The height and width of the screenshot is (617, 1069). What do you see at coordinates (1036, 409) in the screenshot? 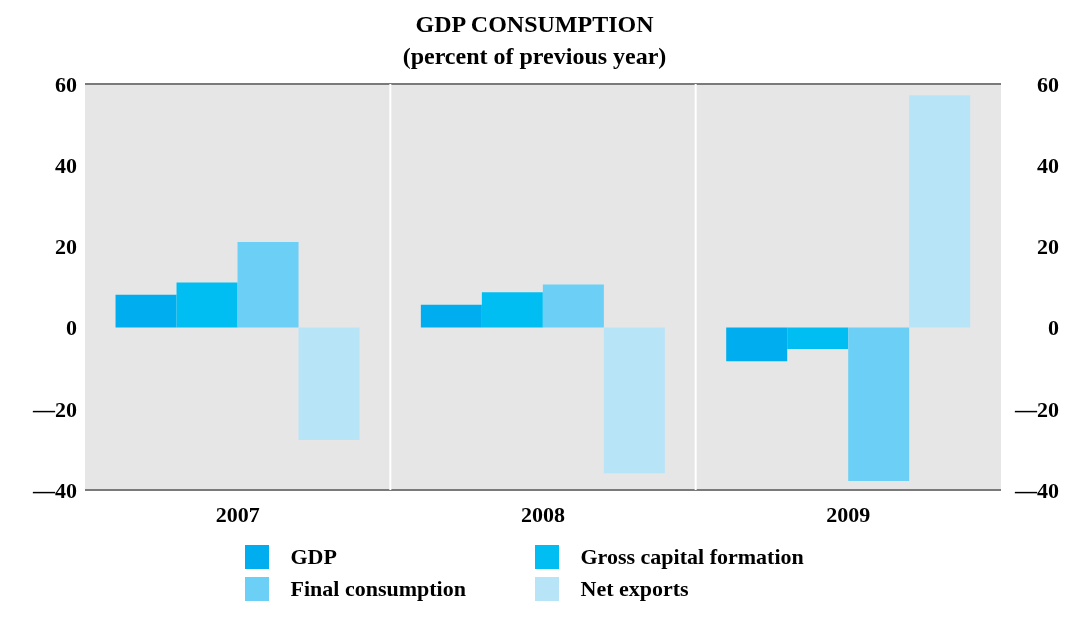
I see `y2-tick-label: —20` at bounding box center [1036, 409].